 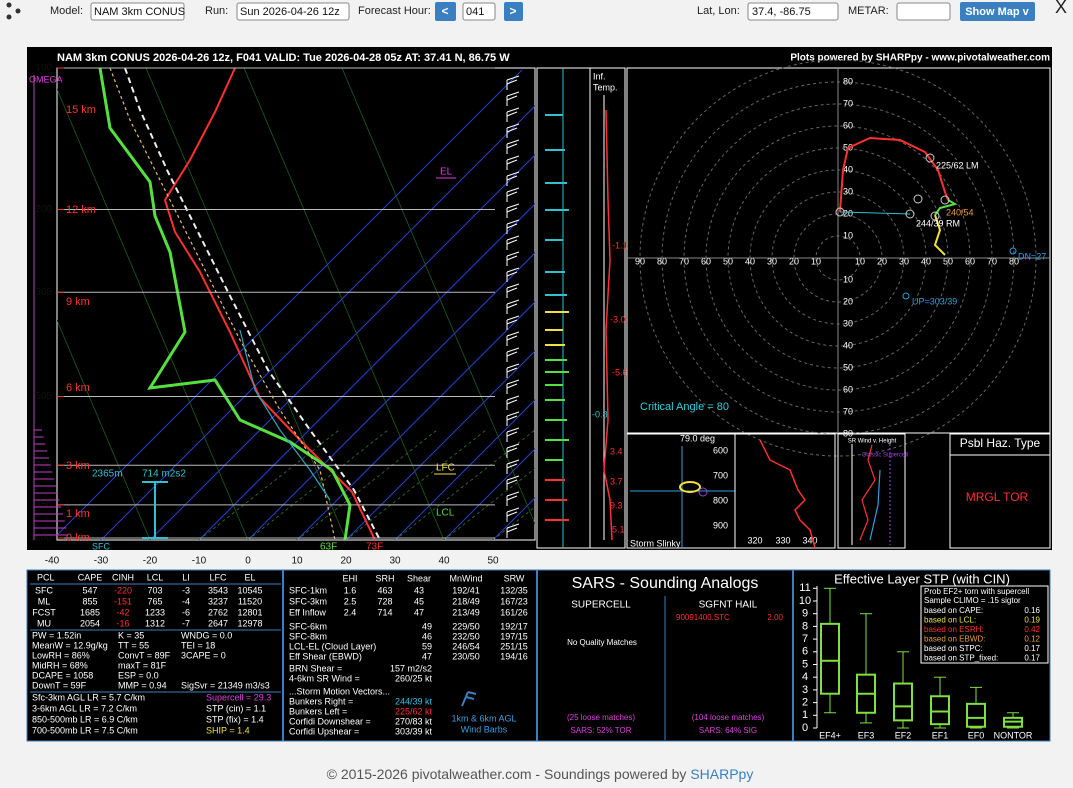 What do you see at coordinates (953, 648) in the screenshot?
I see `stp-legend-label: based on STPC:` at bounding box center [953, 648].